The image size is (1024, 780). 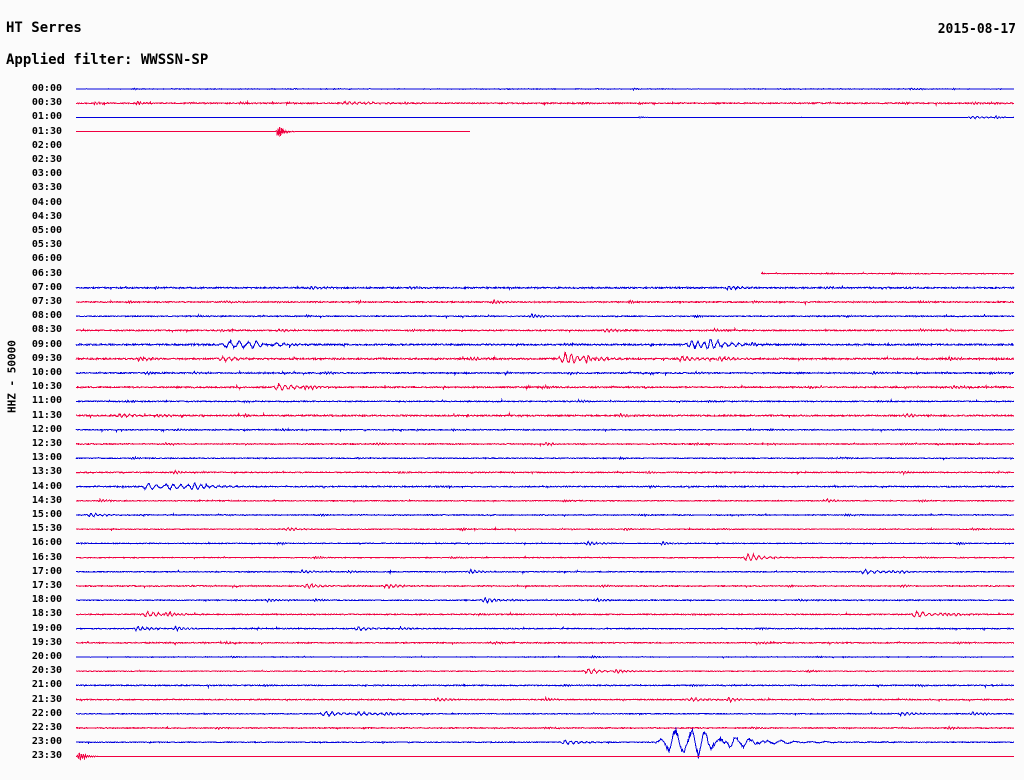 What do you see at coordinates (46, 458) in the screenshot?
I see `time-axis-label: 13:00` at bounding box center [46, 458].